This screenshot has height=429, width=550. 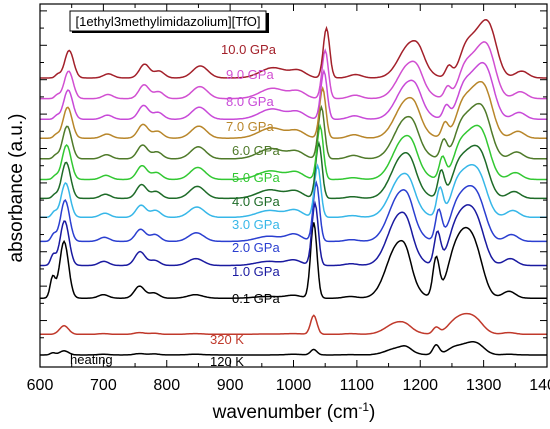 I want to click on spectrum-7-0-gpa, so click(x=293, y=109).